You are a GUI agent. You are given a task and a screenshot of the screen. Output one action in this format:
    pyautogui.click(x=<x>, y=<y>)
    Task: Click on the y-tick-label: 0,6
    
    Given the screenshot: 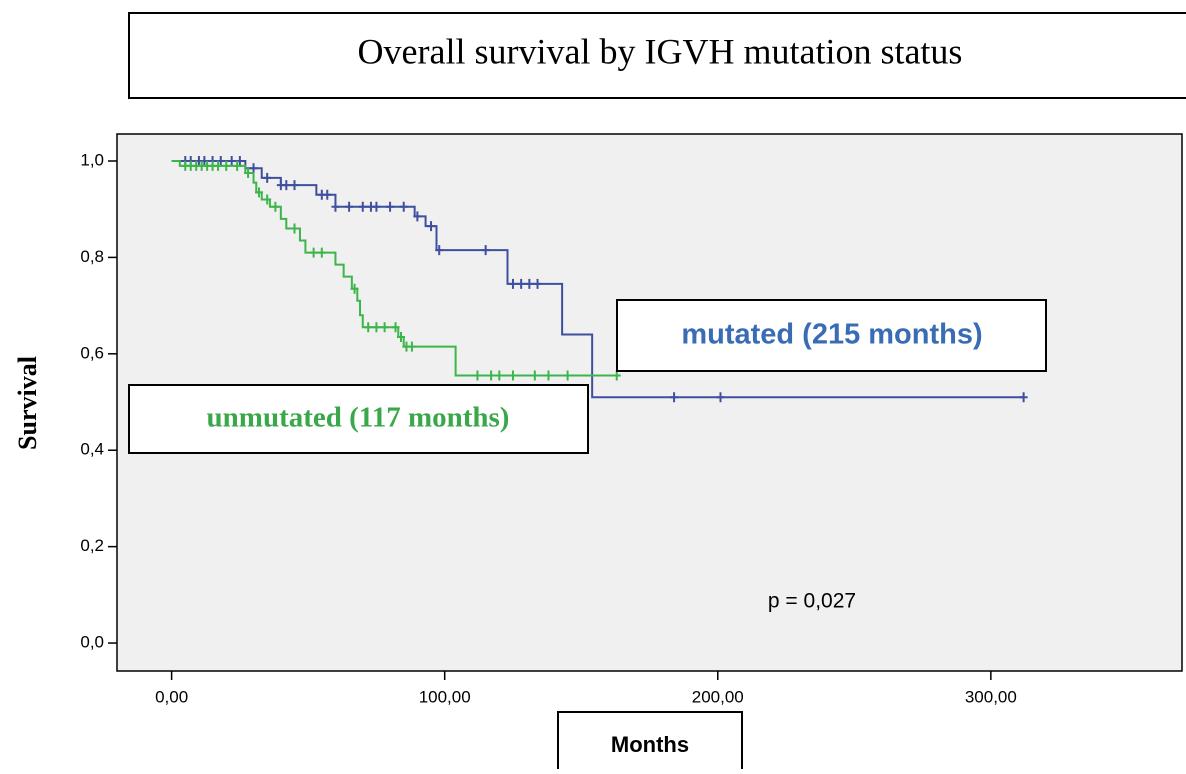 What is the action you would take?
    pyautogui.click(x=92, y=352)
    